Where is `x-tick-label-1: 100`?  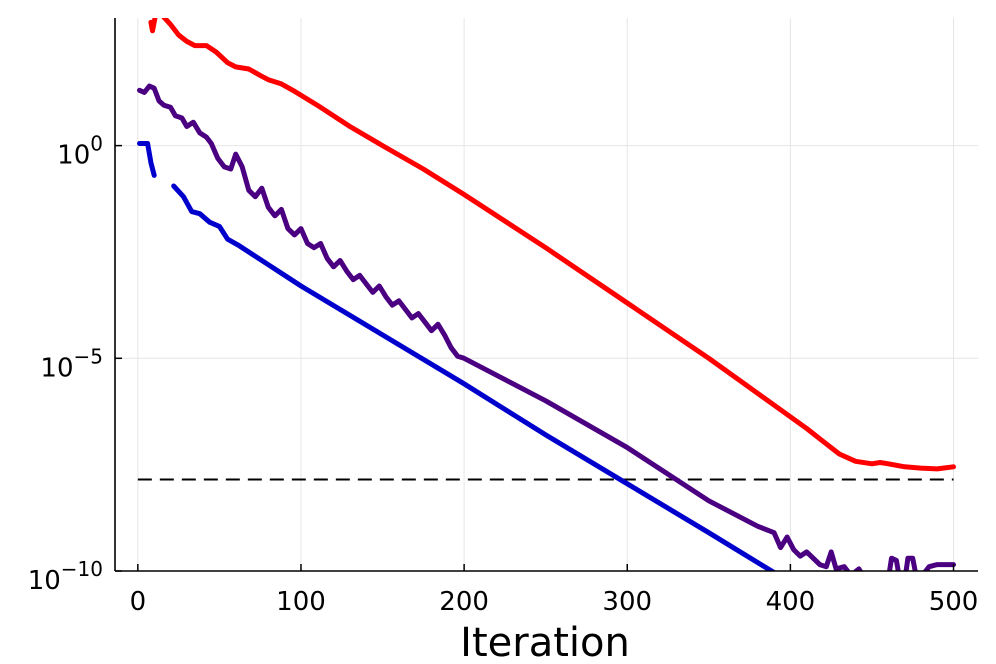 x-tick-label-1: 100 is located at coordinates (301, 602).